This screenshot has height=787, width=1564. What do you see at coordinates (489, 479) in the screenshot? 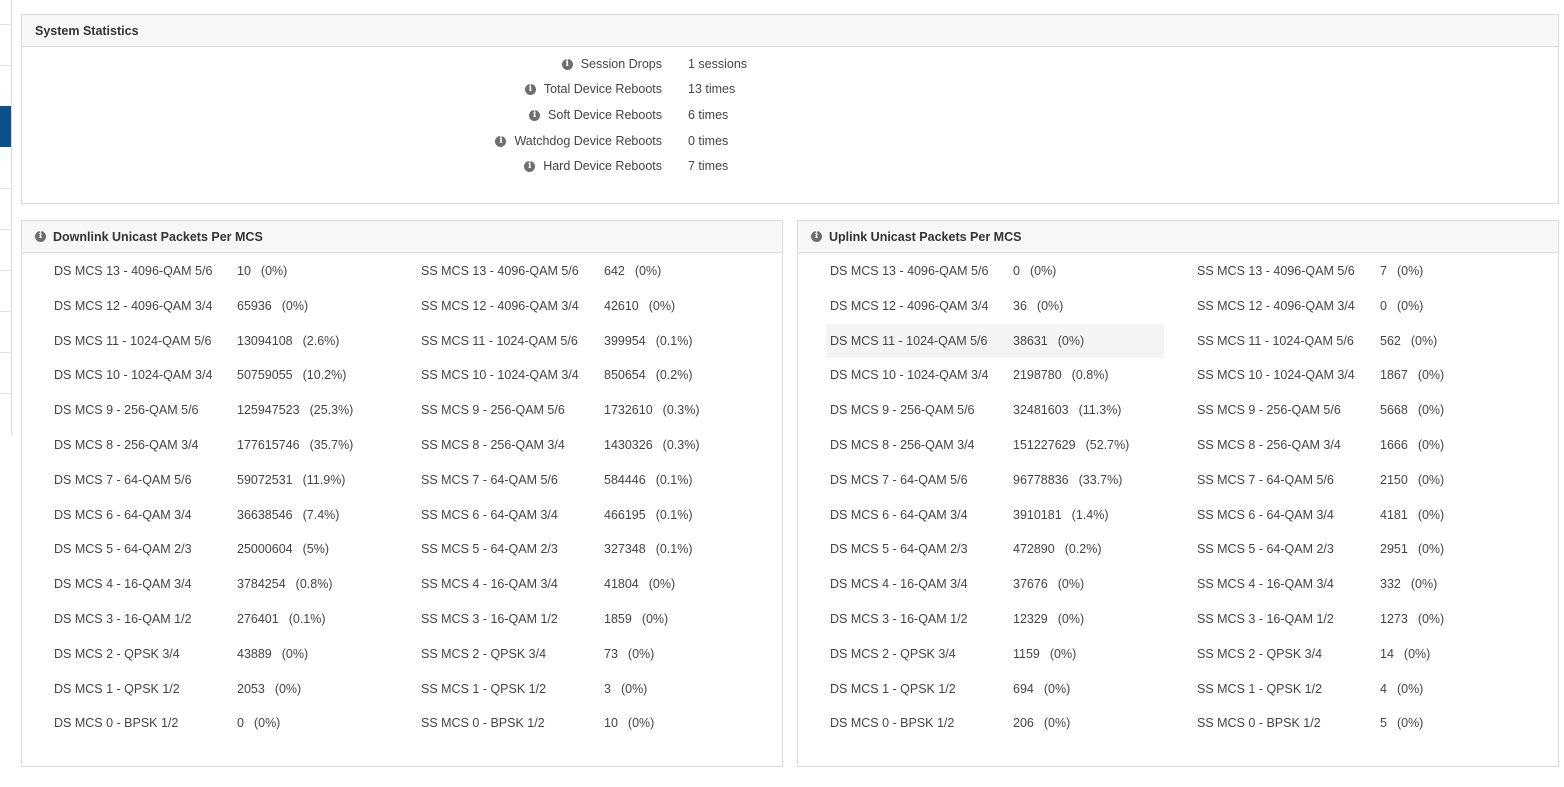
I see `mcs-name: SS MCS 7 - 64-QAM 5/6` at bounding box center [489, 479].